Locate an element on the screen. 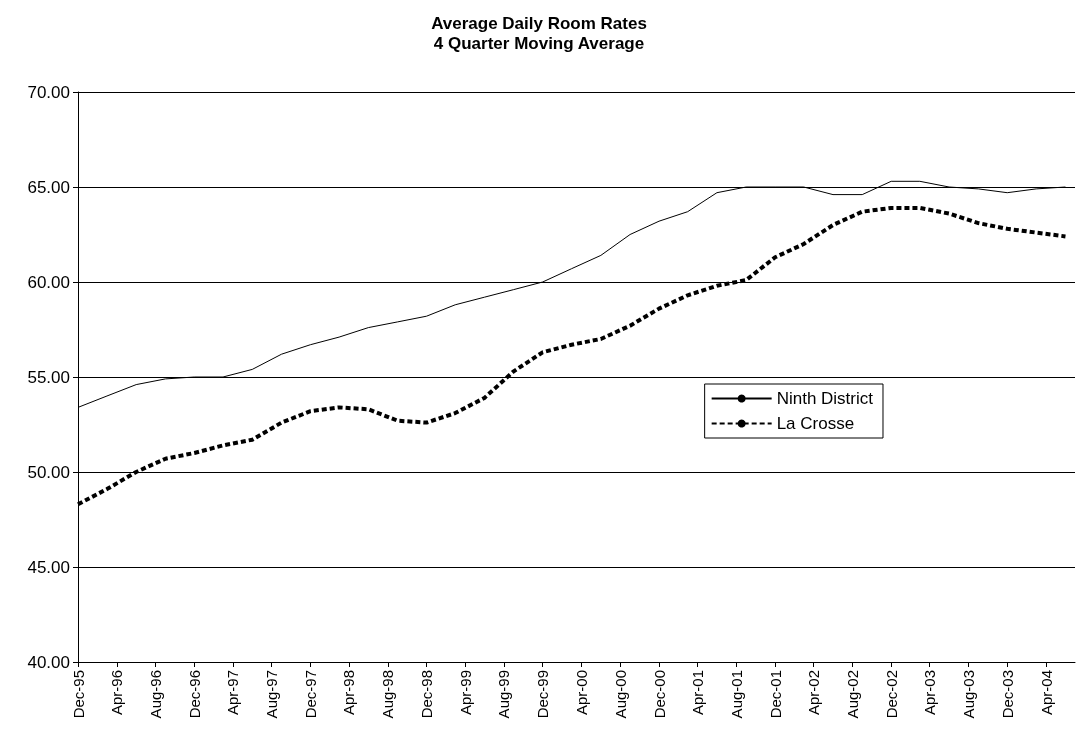 The width and height of the screenshot is (1078, 747). x-tick-label: Apr-99 is located at coordinates (465, 693).